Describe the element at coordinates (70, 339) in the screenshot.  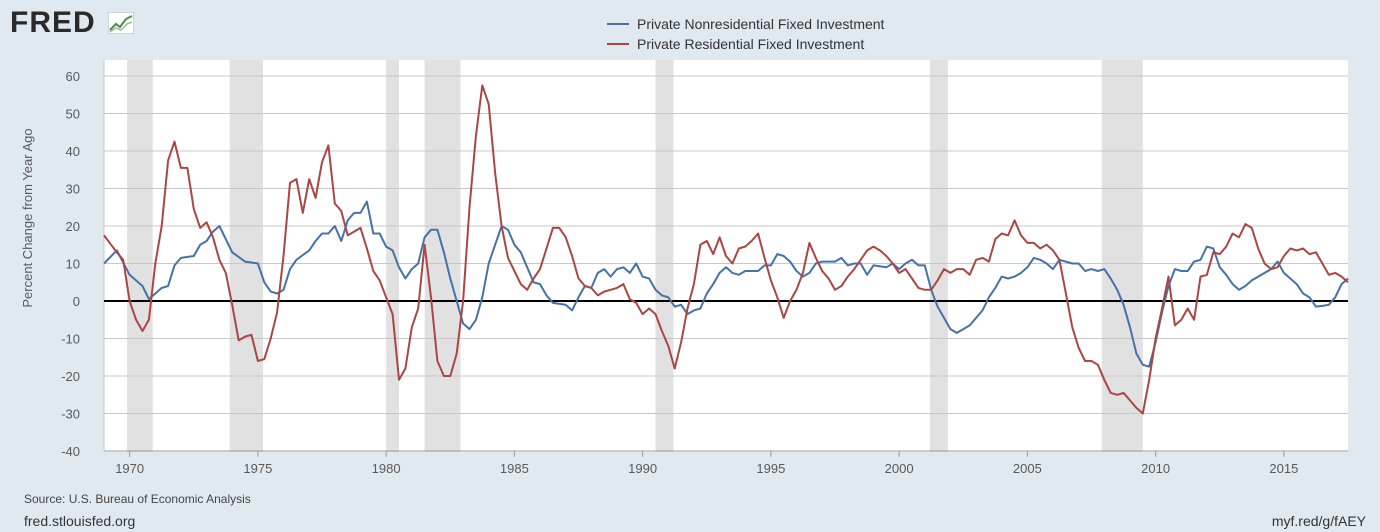
I see `y-tick-label: -10` at that location.